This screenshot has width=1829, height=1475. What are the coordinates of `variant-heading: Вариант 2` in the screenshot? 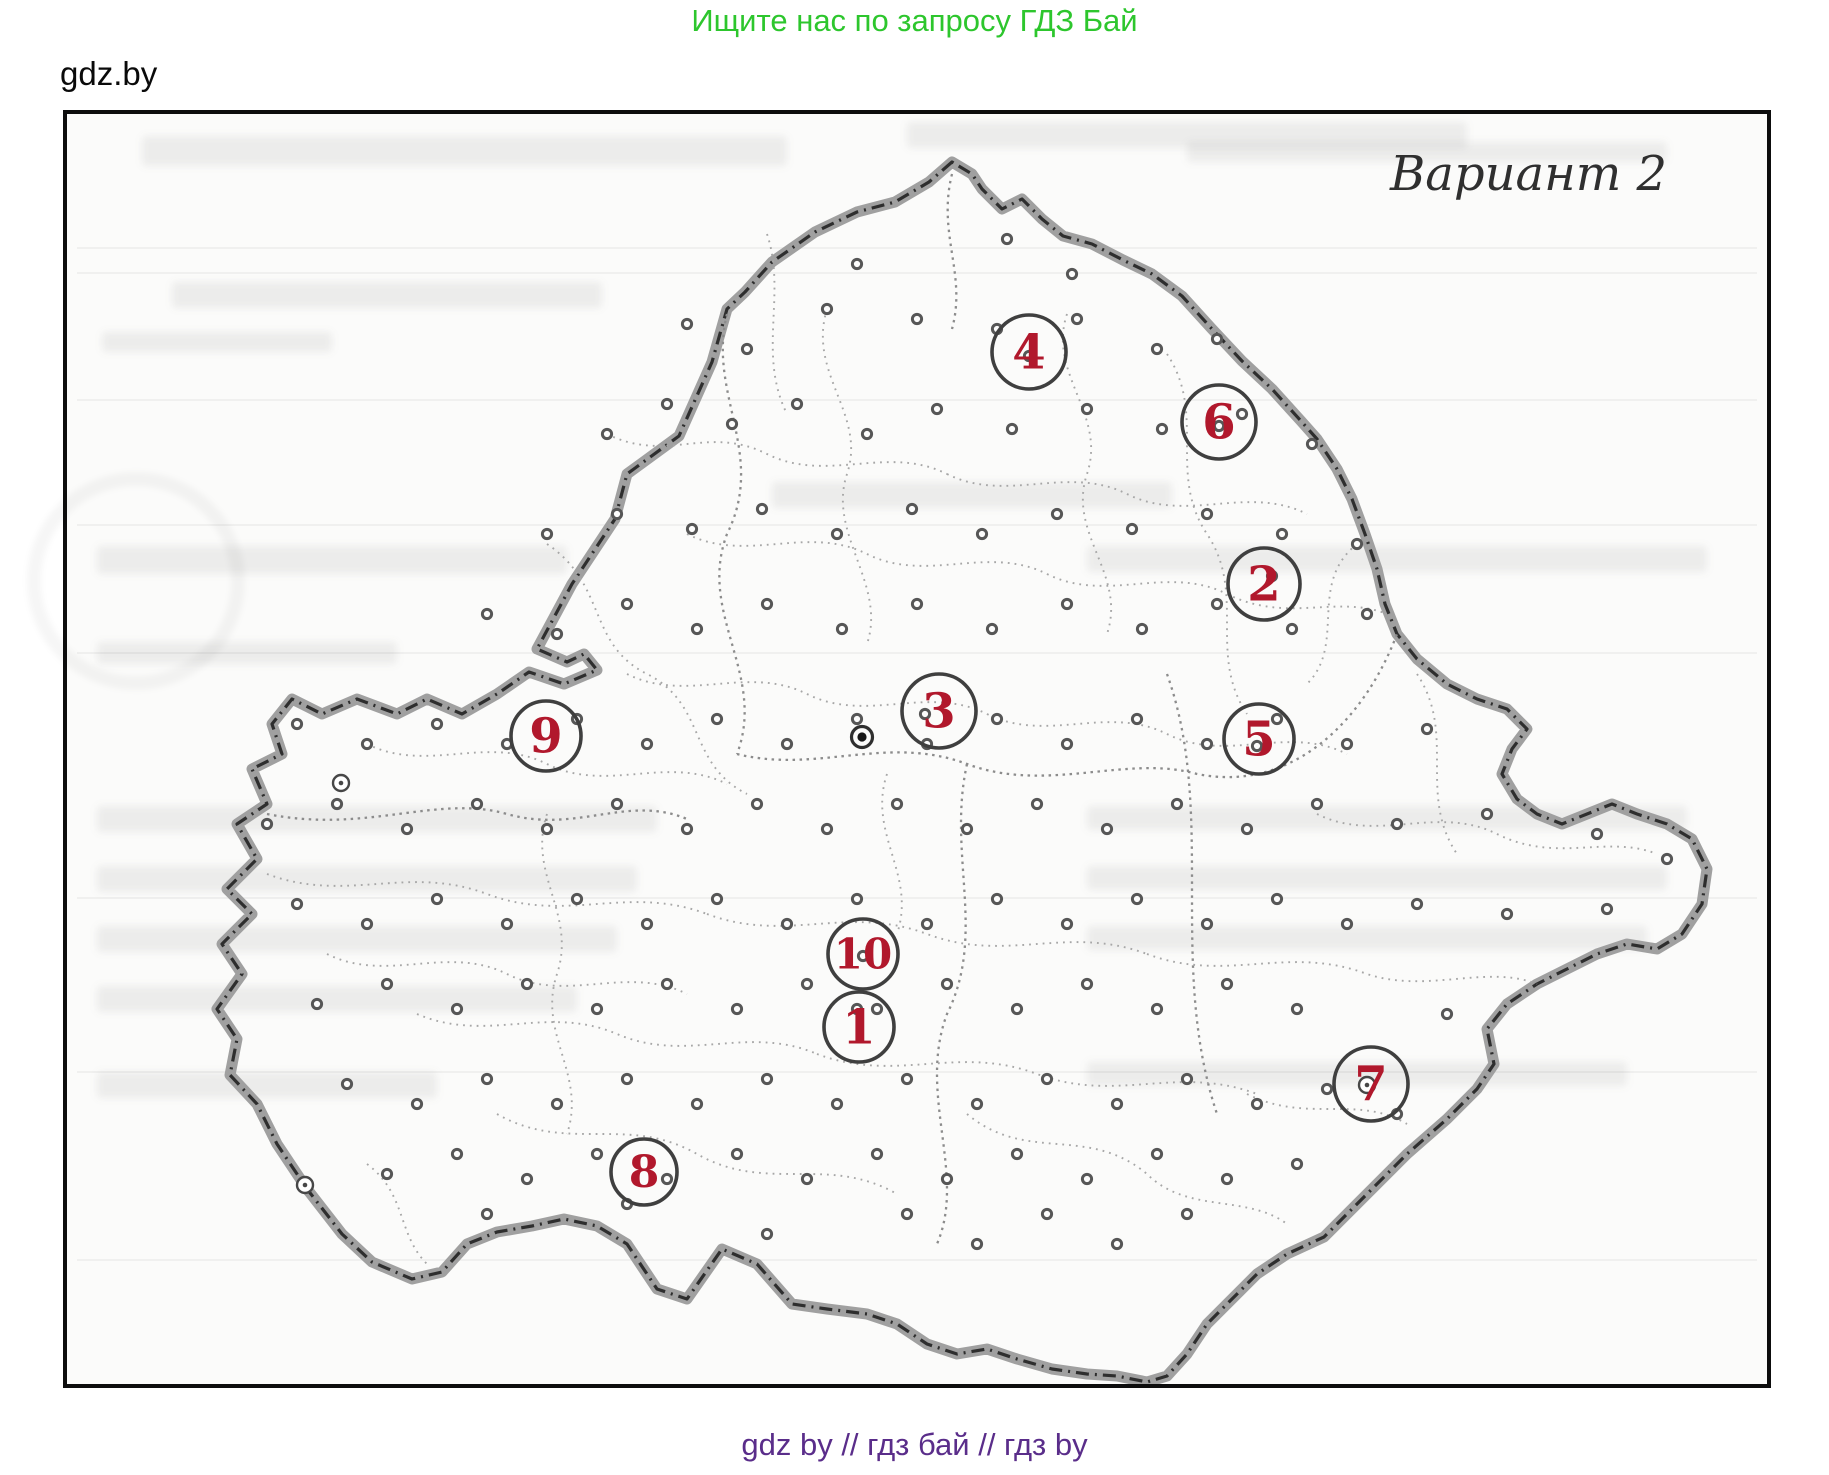 It's located at (1529, 174).